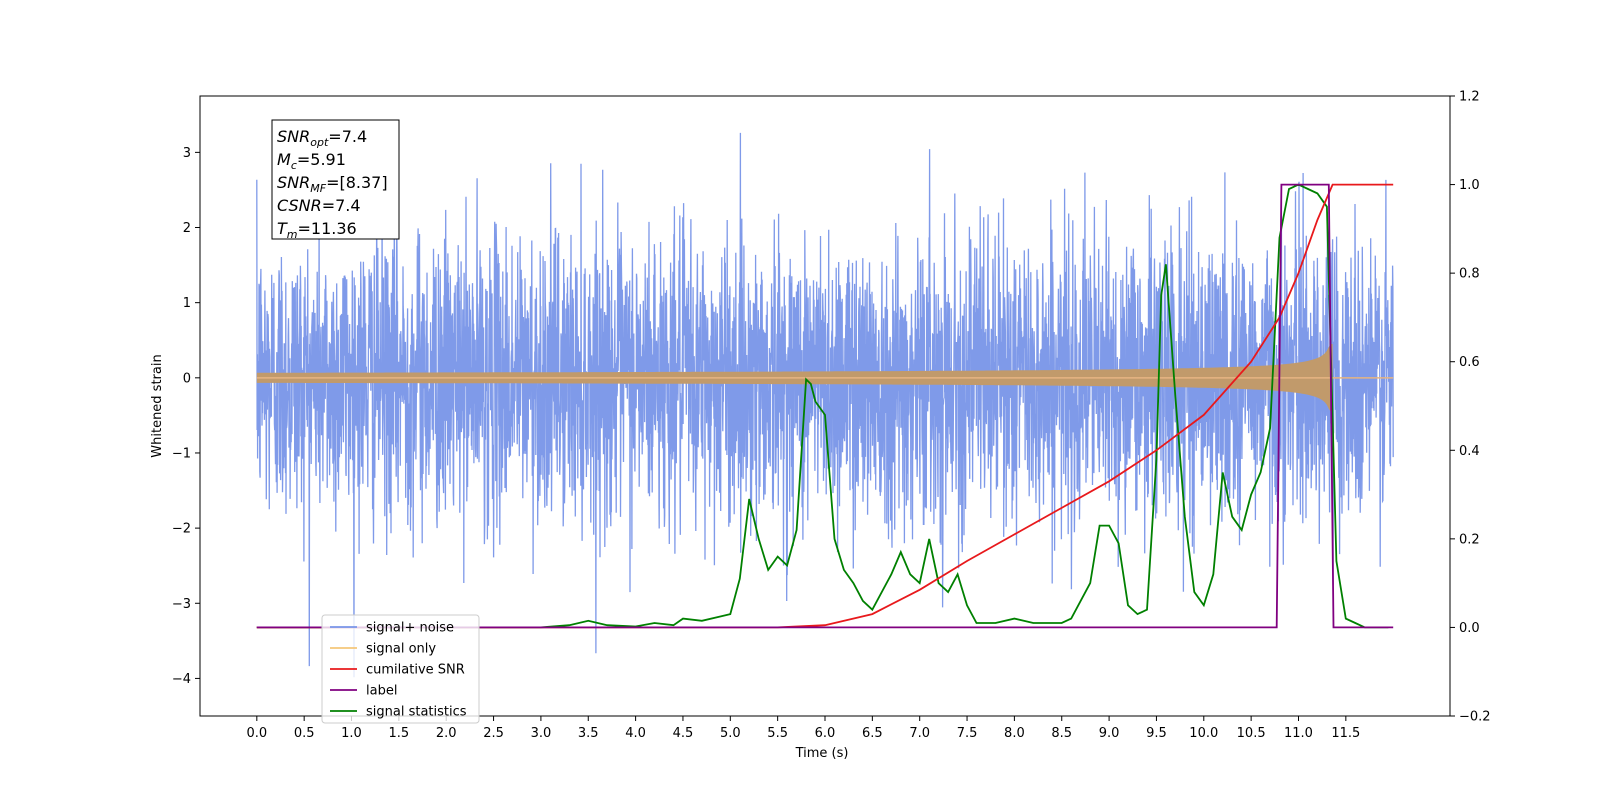 The width and height of the screenshot is (1600, 800). What do you see at coordinates (493, 733) in the screenshot?
I see `x-tick-label: 2.5` at bounding box center [493, 733].